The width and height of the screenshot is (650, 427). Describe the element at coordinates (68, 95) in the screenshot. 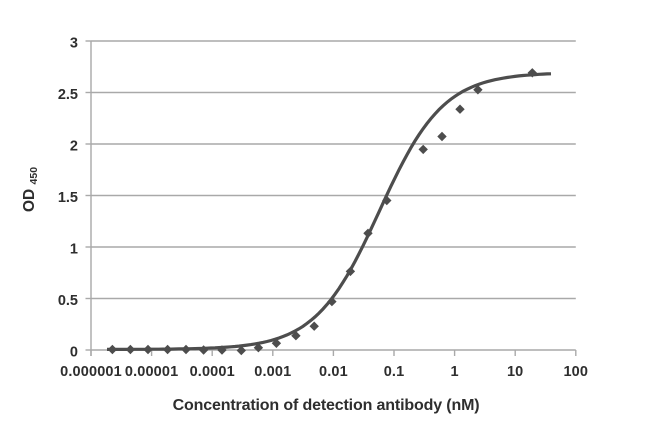

I see `svg-text: 2.5` at that location.